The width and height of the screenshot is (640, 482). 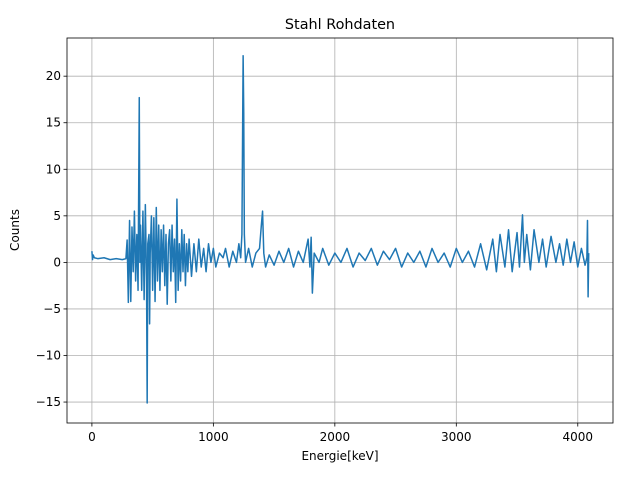 I want to click on x-tick-label: 1000, so click(x=213, y=437).